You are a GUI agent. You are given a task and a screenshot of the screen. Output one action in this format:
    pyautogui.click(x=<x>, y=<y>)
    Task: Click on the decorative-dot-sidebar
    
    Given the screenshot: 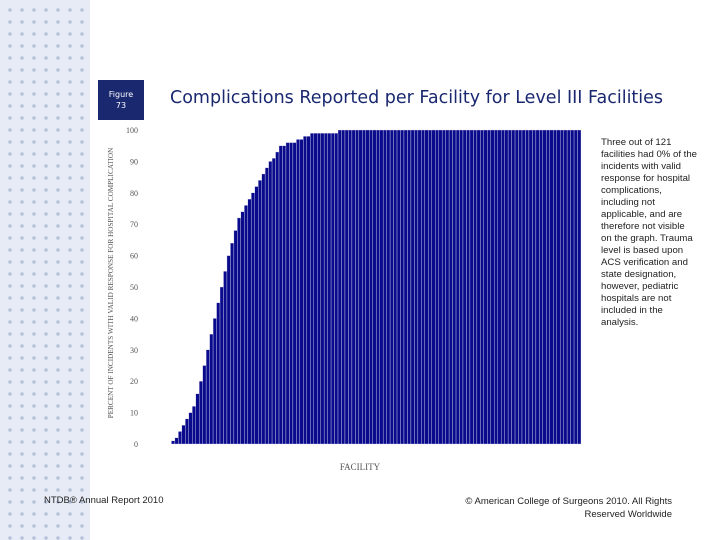 What is the action you would take?
    pyautogui.click(x=45, y=270)
    